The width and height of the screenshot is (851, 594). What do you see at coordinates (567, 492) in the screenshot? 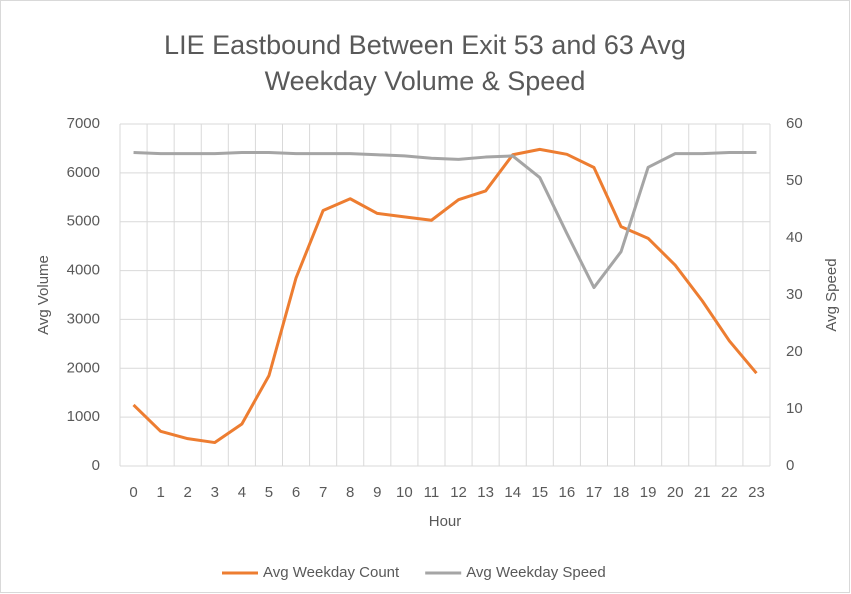
I see `x-tick-label: 16` at bounding box center [567, 492].